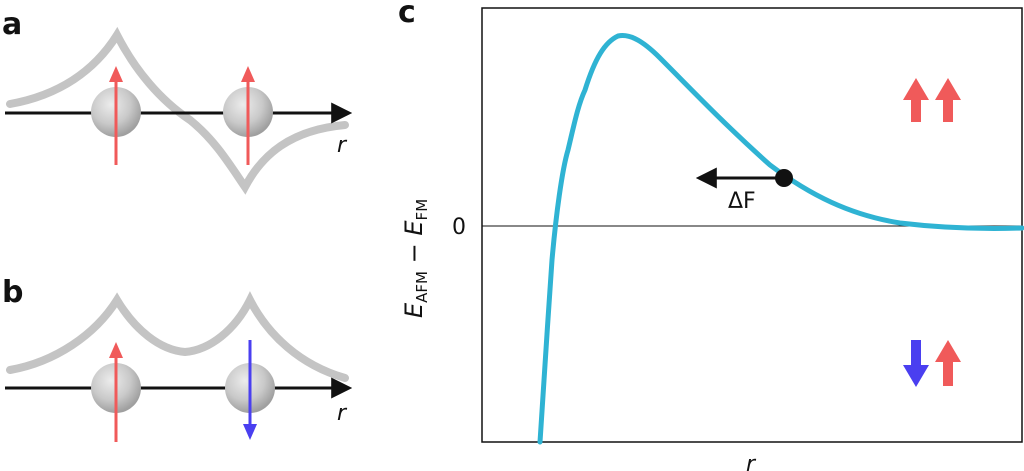 The width and height of the screenshot is (1024, 471). I want to click on y-label-e2: E, so click(414, 228).